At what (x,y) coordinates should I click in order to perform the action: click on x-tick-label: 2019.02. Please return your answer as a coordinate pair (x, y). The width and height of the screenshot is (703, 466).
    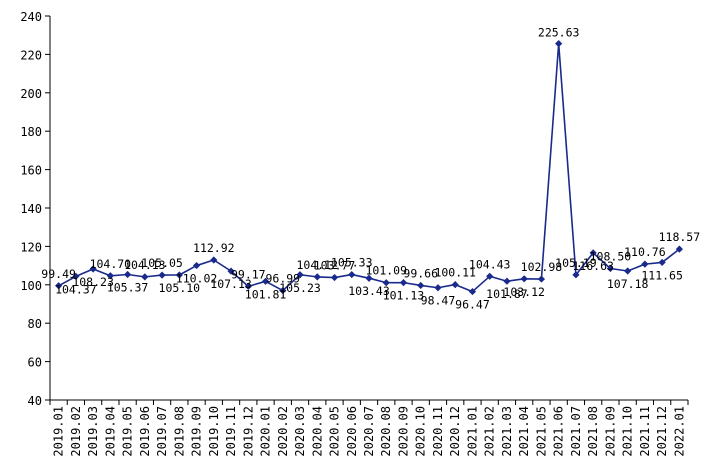
    Looking at the image, I should click on (76, 431).